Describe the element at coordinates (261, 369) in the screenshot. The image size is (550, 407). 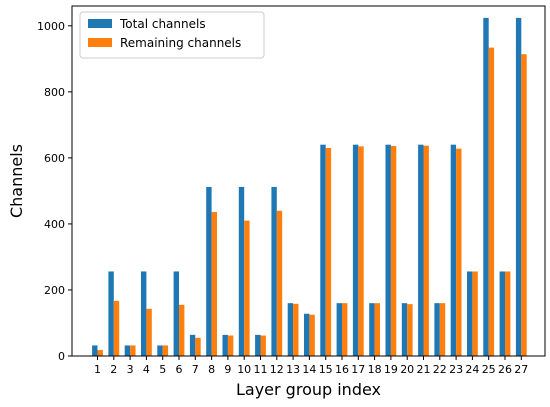
I see `x-tick-label-11: 11` at that location.